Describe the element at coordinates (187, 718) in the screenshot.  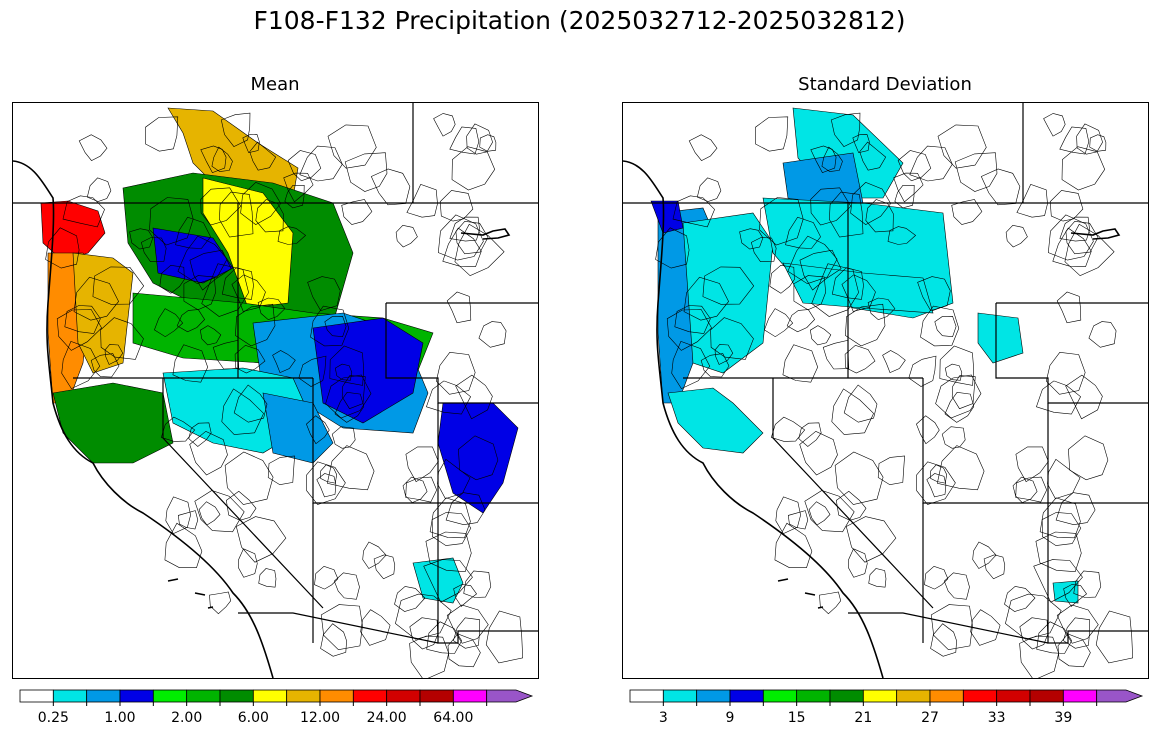
I see `colorbar-tick-label: 2.00` at that location.